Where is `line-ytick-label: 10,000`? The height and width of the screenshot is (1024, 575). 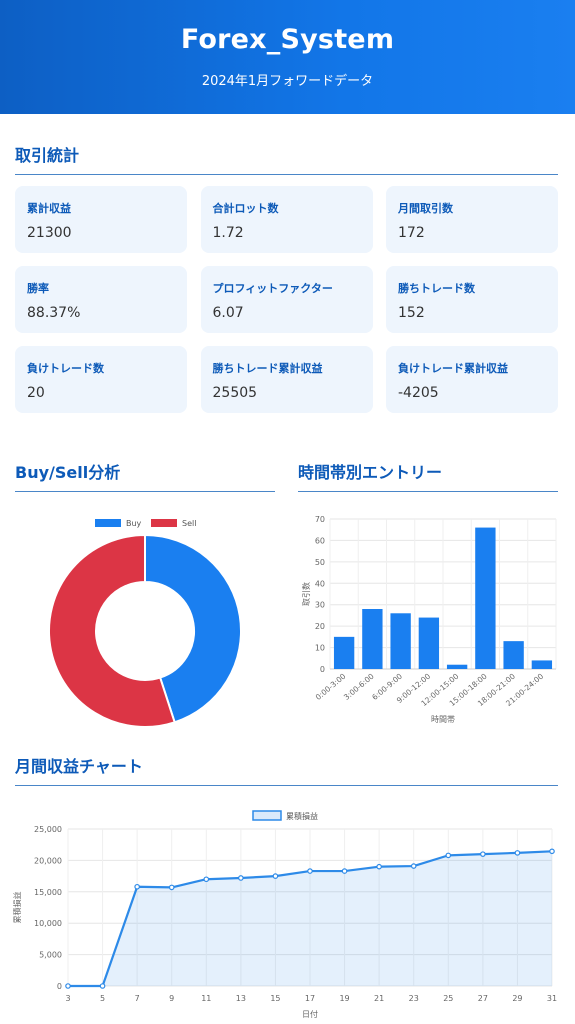
line-ytick-label: 10,000 is located at coordinates (48, 923).